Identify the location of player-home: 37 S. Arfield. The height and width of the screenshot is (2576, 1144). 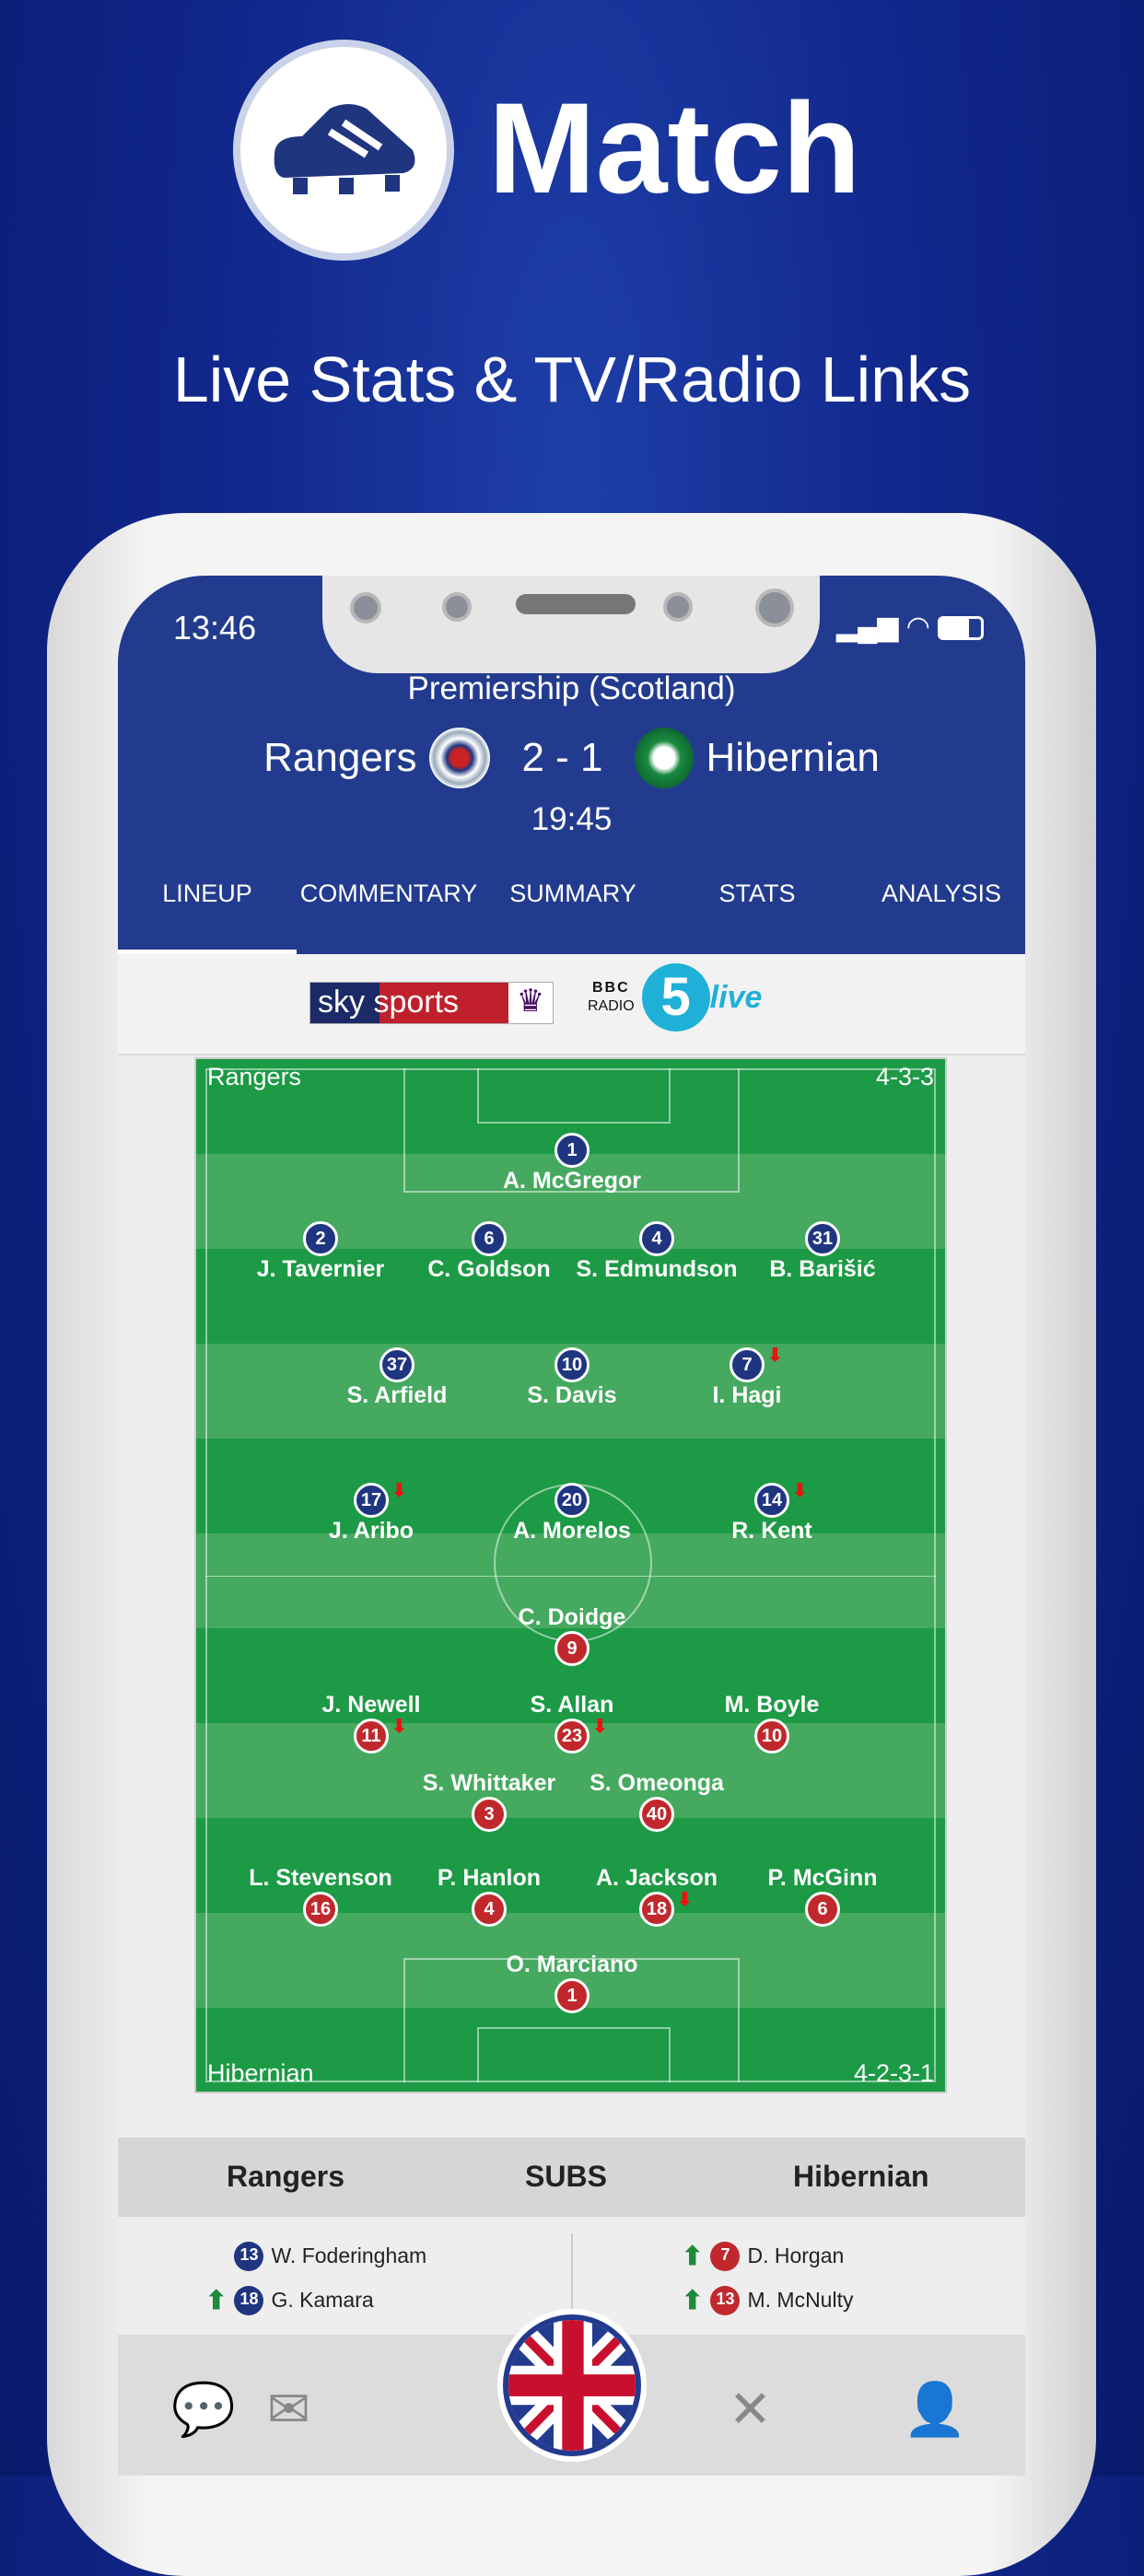
(397, 1378).